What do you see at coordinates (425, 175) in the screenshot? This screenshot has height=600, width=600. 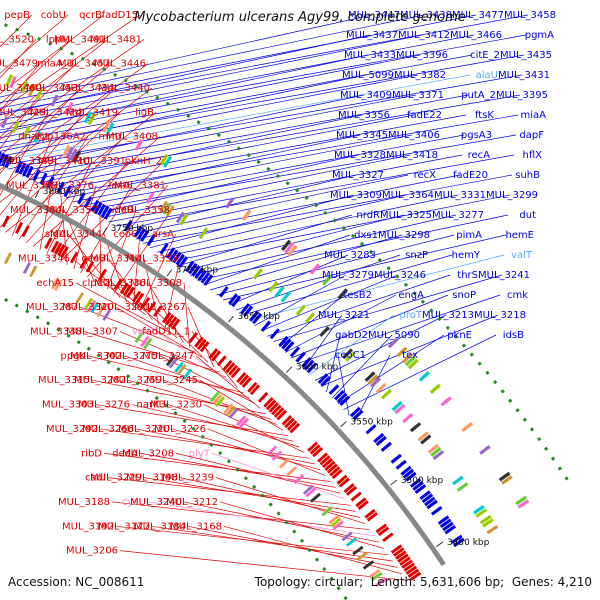 I see `right-gene-label: recX` at bounding box center [425, 175].